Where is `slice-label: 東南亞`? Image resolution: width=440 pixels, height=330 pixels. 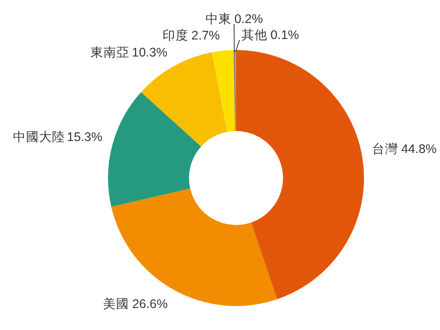 slice-label: 東南亞 is located at coordinates (110, 52).